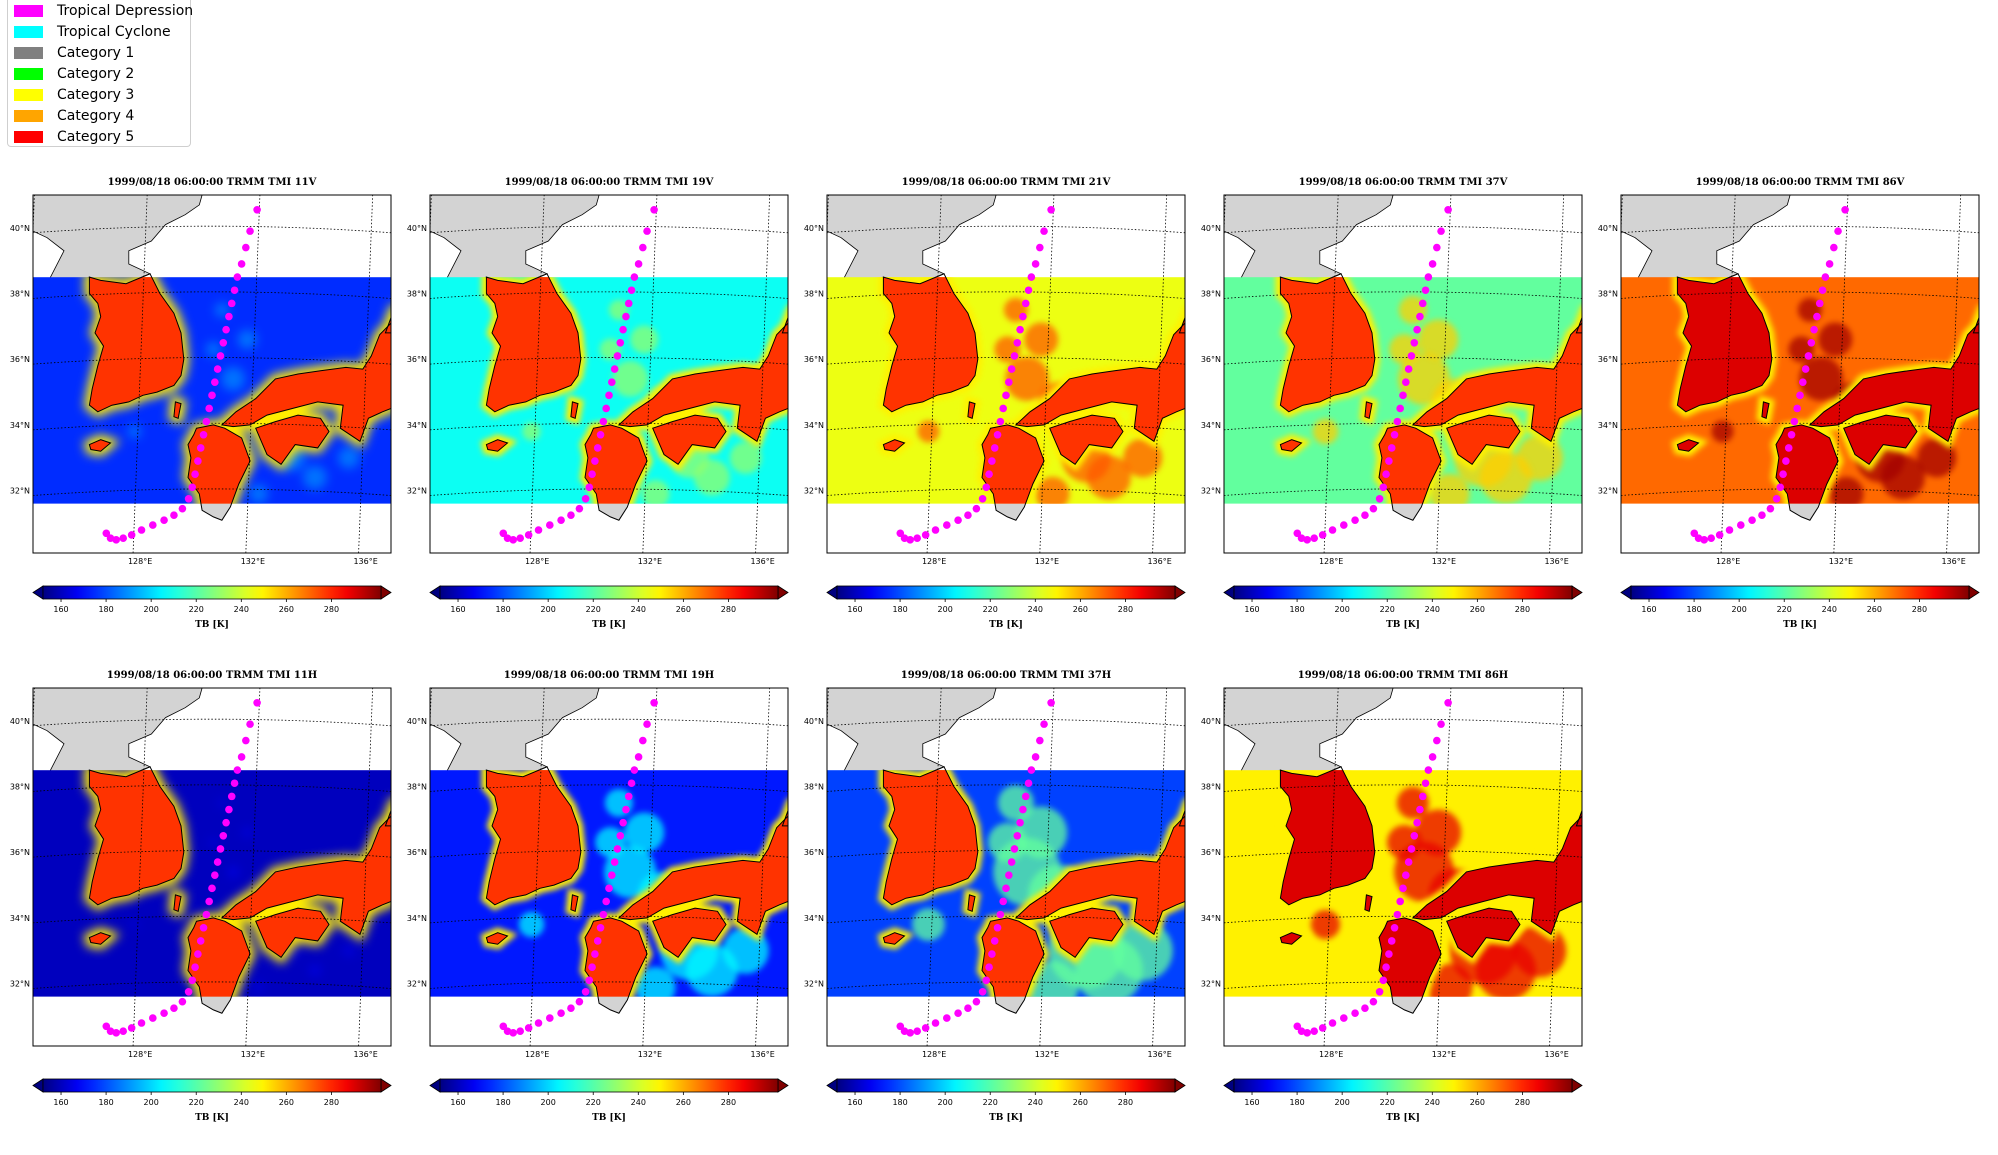  I want to click on legend-item: Category 4, so click(74, 115).